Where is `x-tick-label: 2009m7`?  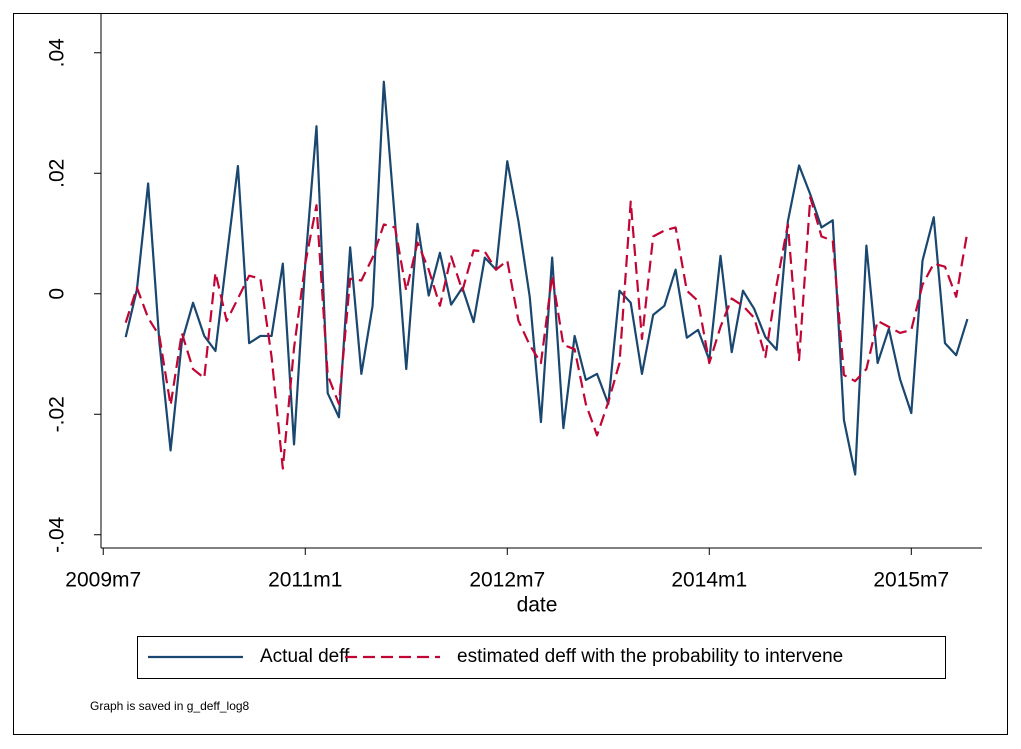 x-tick-label: 2009m7 is located at coordinates (103, 580).